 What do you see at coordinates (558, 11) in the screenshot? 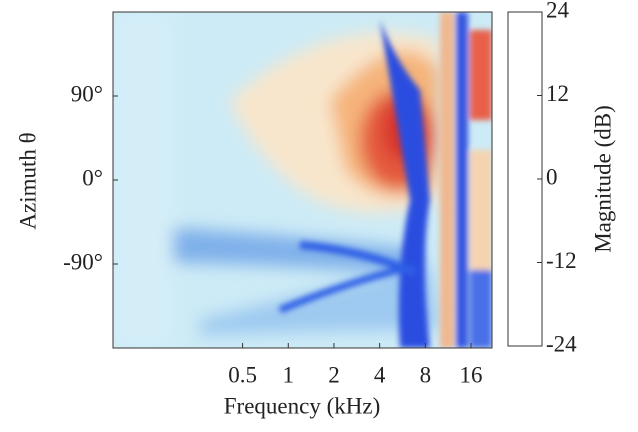
I see `colorbar-tick-label: 24` at bounding box center [558, 11].